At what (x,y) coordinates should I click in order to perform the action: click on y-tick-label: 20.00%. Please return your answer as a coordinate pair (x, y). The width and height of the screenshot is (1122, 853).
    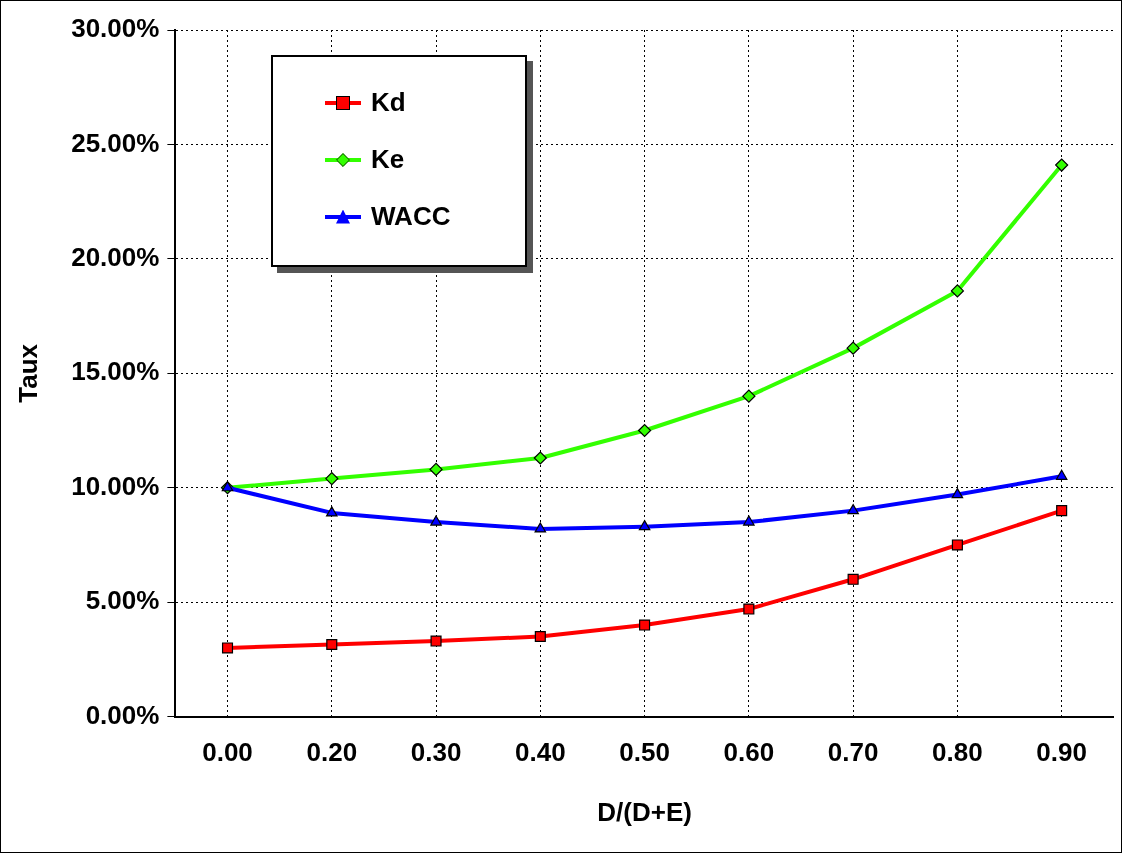
    Looking at the image, I should click on (115, 257).